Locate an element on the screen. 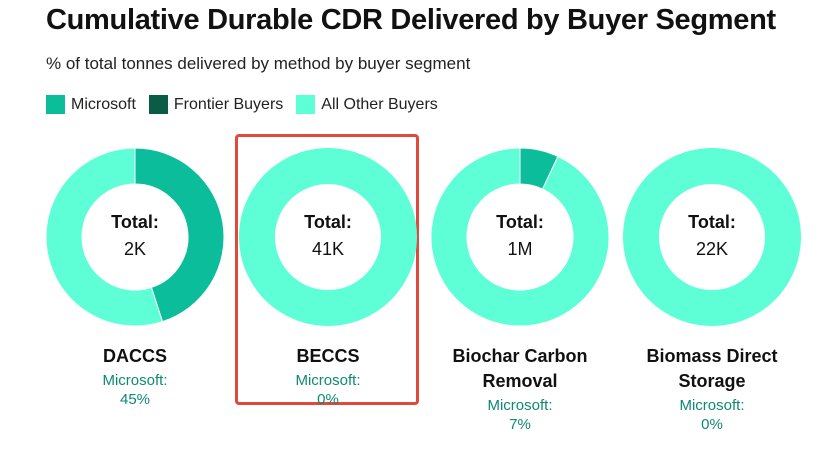  total-value: 1M is located at coordinates (519, 249).